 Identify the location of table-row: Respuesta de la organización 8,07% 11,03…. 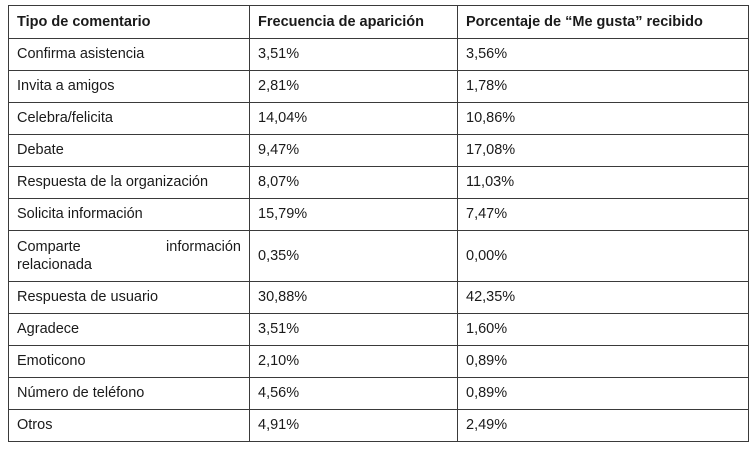
(378, 182).